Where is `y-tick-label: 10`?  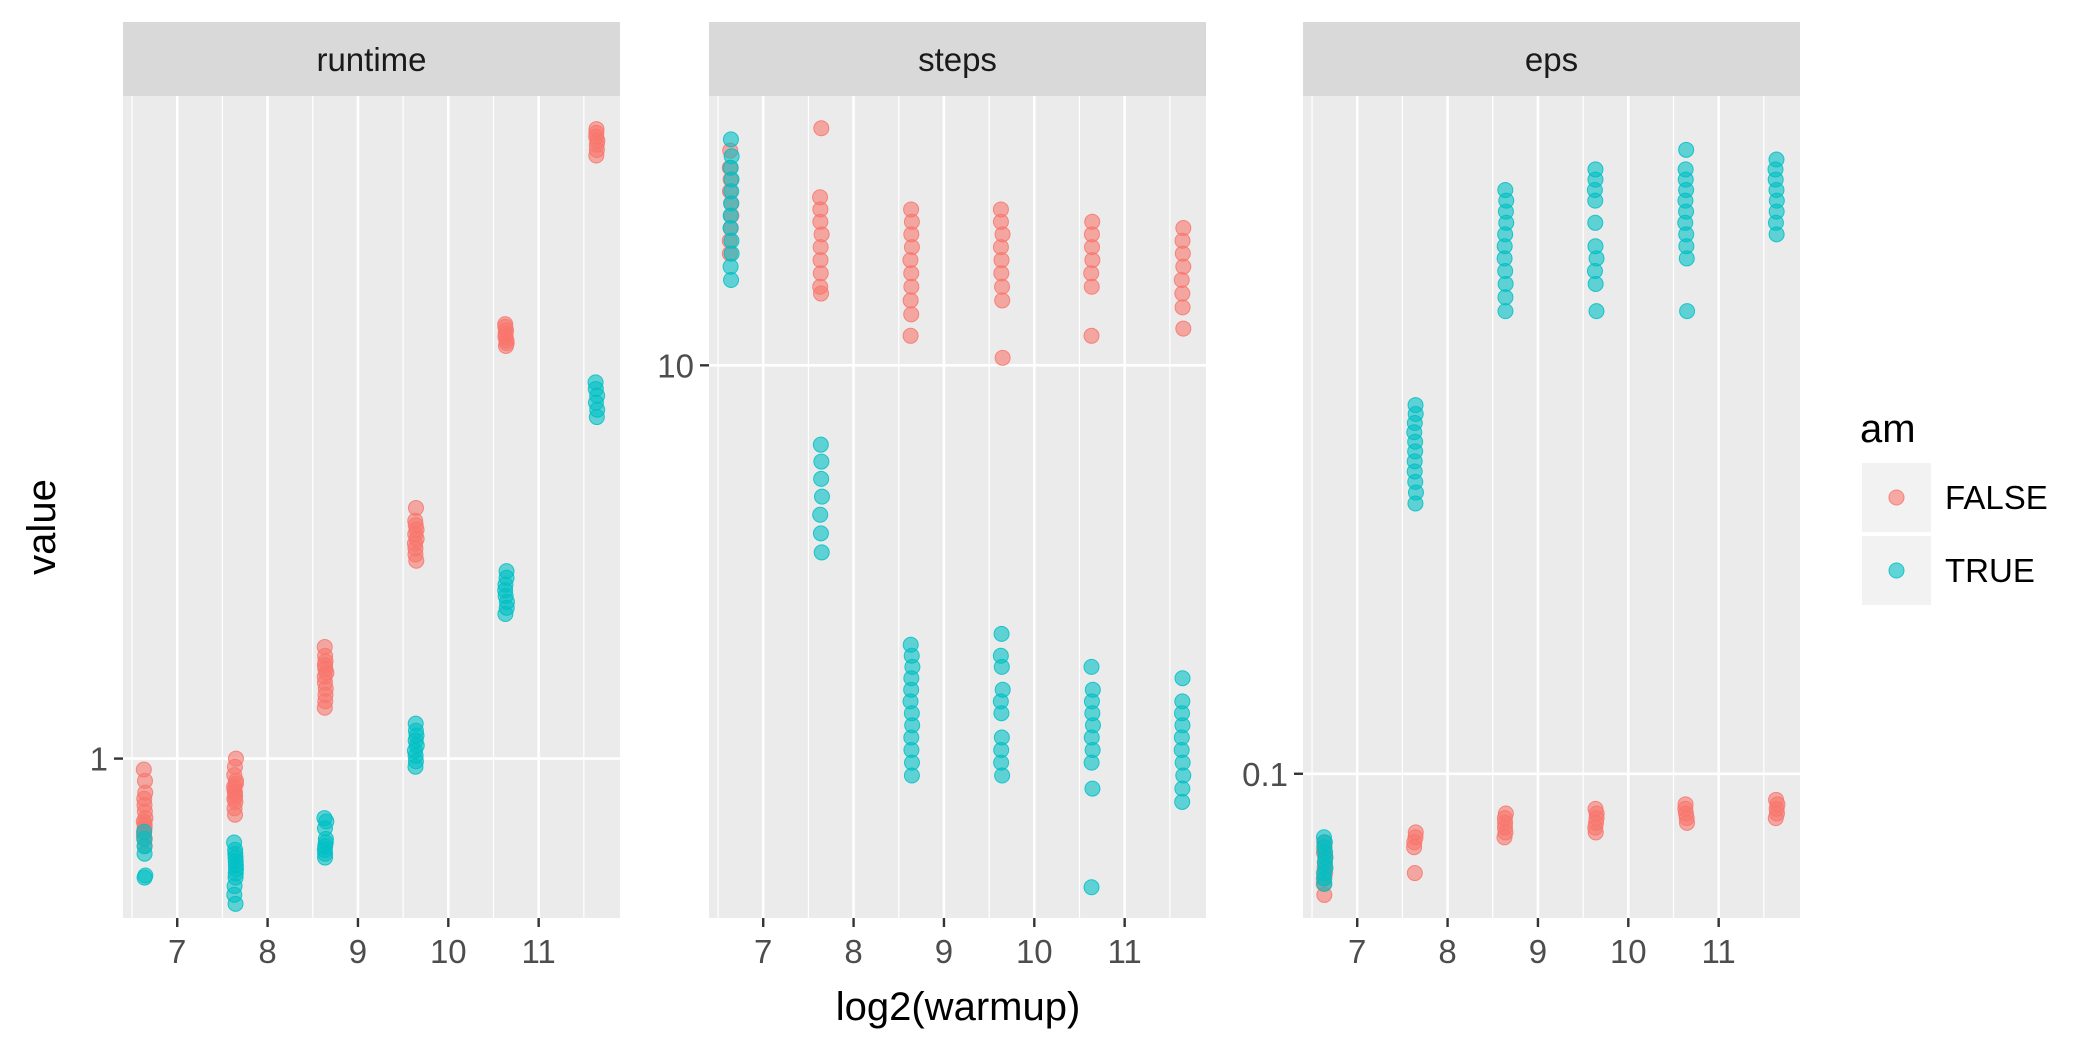 y-tick-label: 10 is located at coordinates (675, 365).